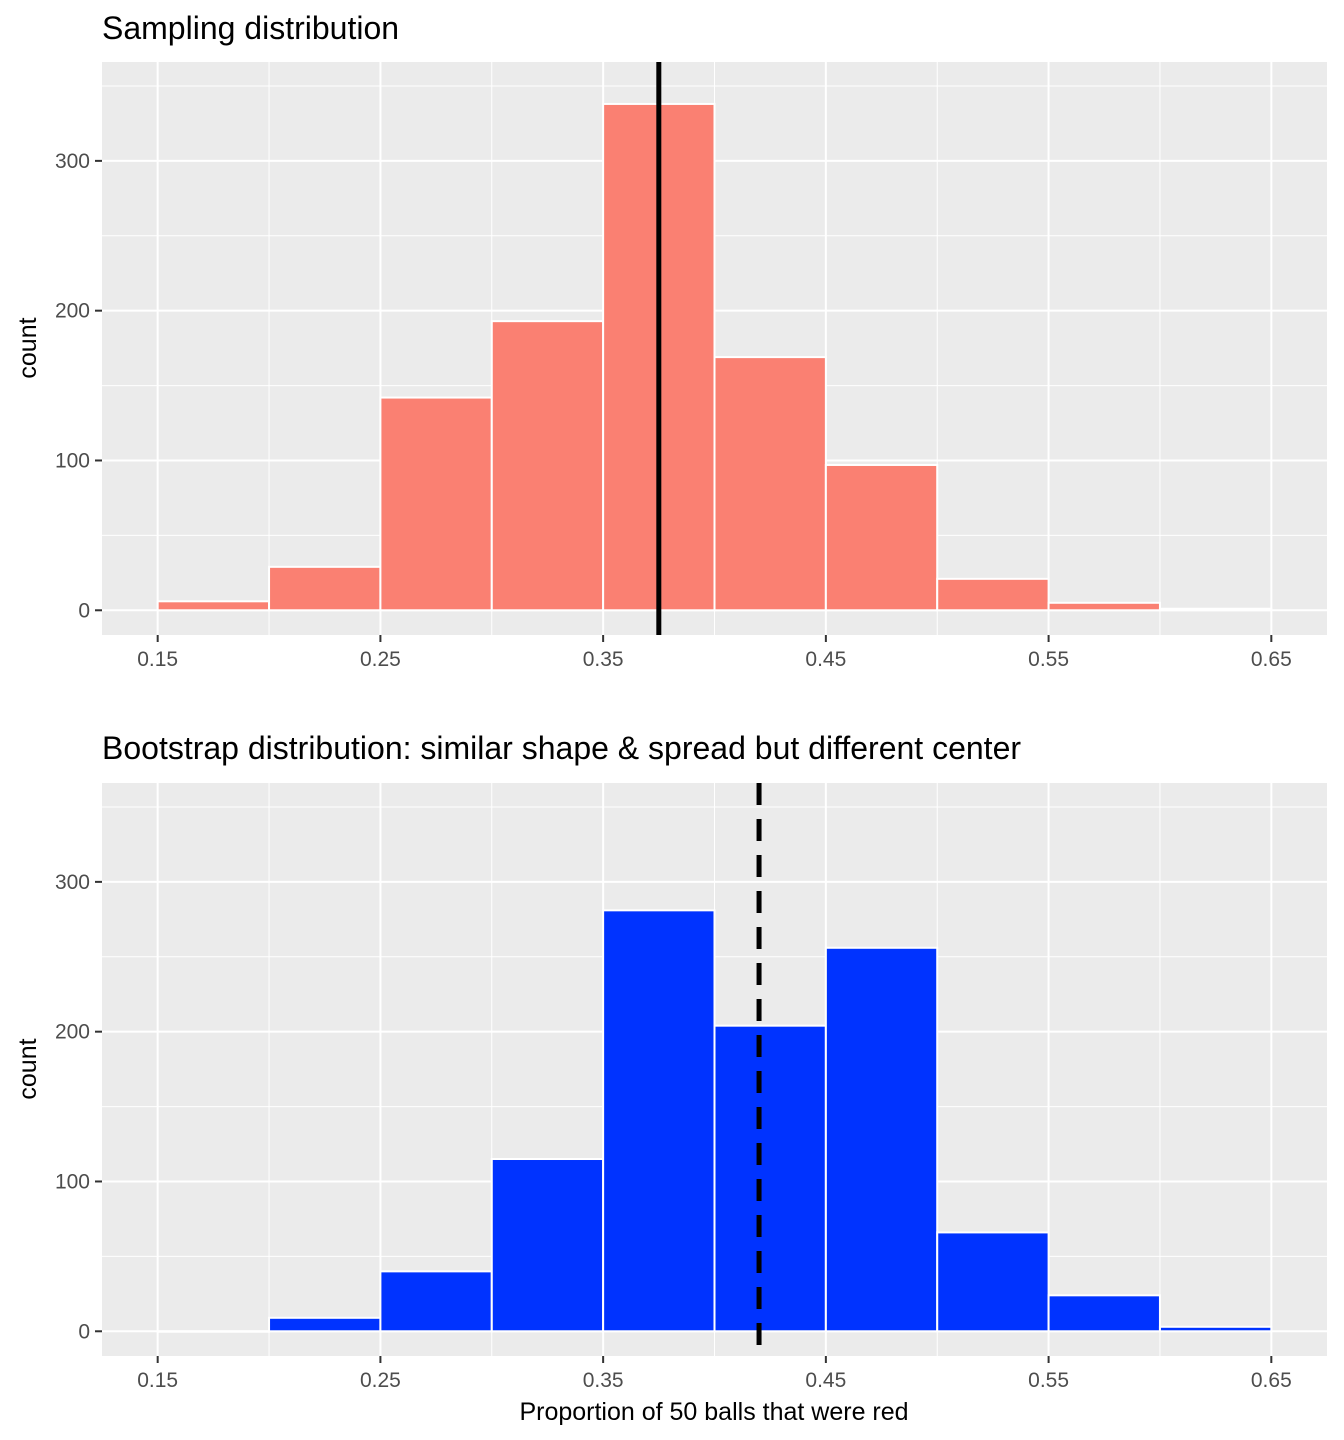 This screenshot has height=1440, width=1344. What do you see at coordinates (250, 28) in the screenshot?
I see `chart-title: Sampling distribution` at bounding box center [250, 28].